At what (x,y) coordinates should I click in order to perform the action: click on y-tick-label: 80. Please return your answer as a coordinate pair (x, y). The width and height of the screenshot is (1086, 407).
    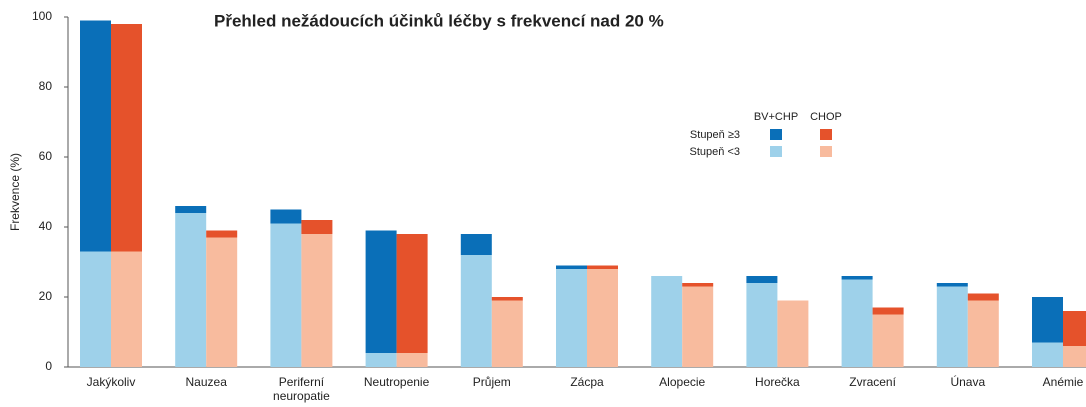
    Looking at the image, I should click on (46, 86).